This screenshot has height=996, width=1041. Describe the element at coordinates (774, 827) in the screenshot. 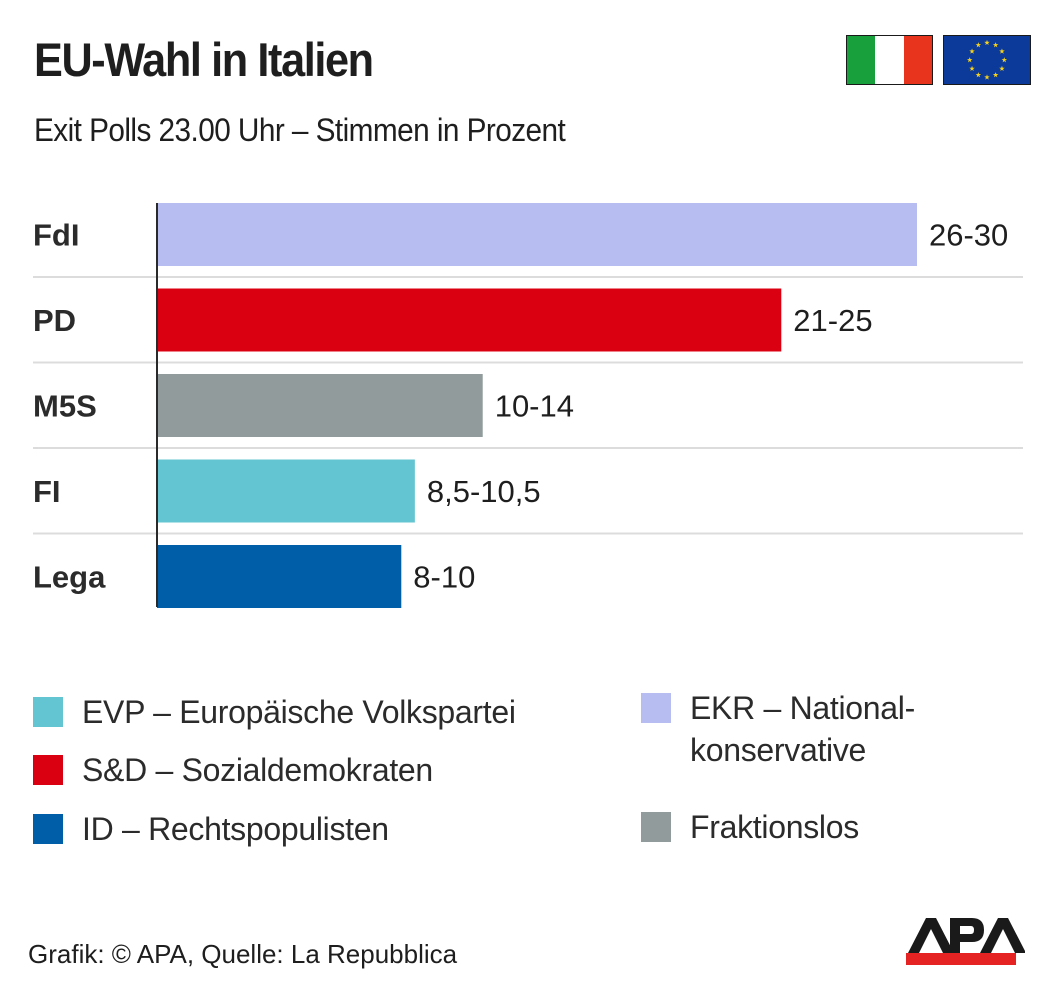

I see `legend-label: Fraktionslos` at that location.